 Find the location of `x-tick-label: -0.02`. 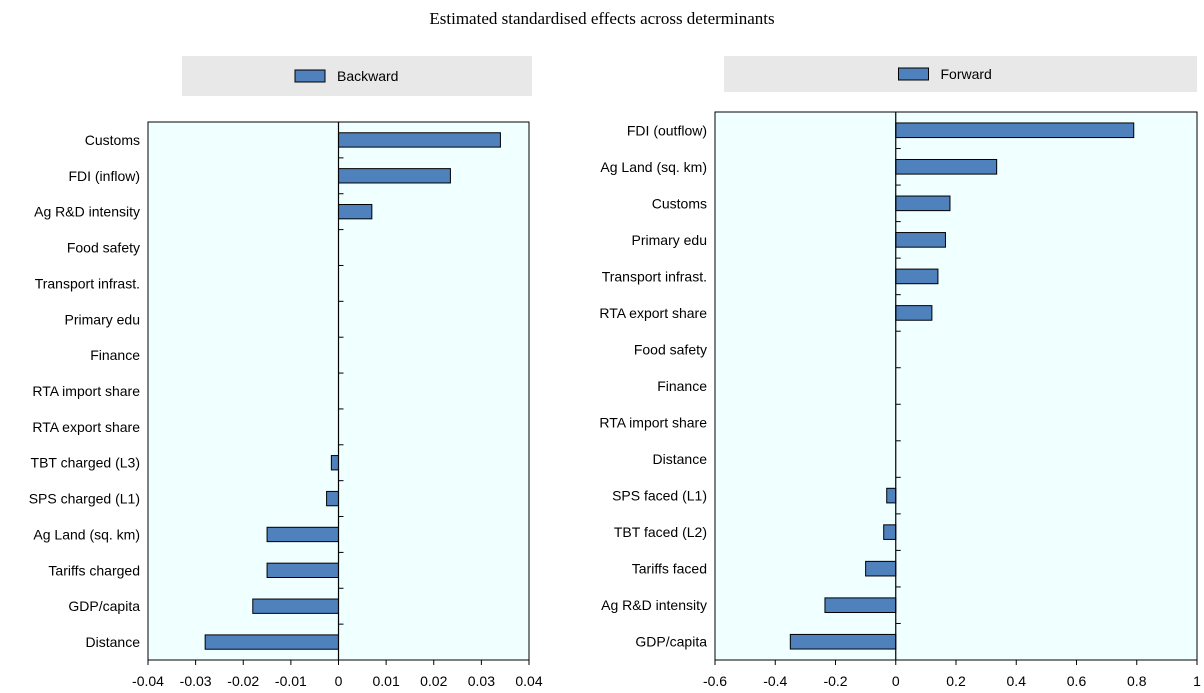

x-tick-label: -0.02 is located at coordinates (243, 681).